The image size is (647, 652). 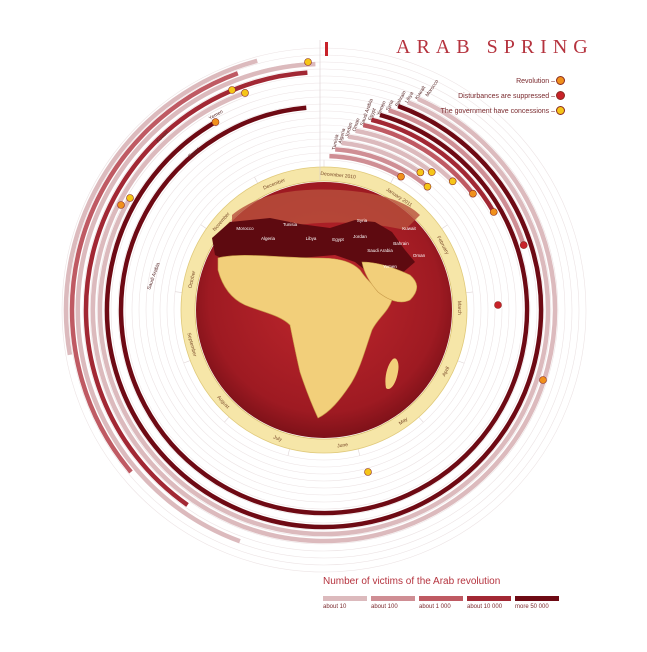 I want to click on outer-country-label: Saudi Arabia, so click(x=153, y=276).